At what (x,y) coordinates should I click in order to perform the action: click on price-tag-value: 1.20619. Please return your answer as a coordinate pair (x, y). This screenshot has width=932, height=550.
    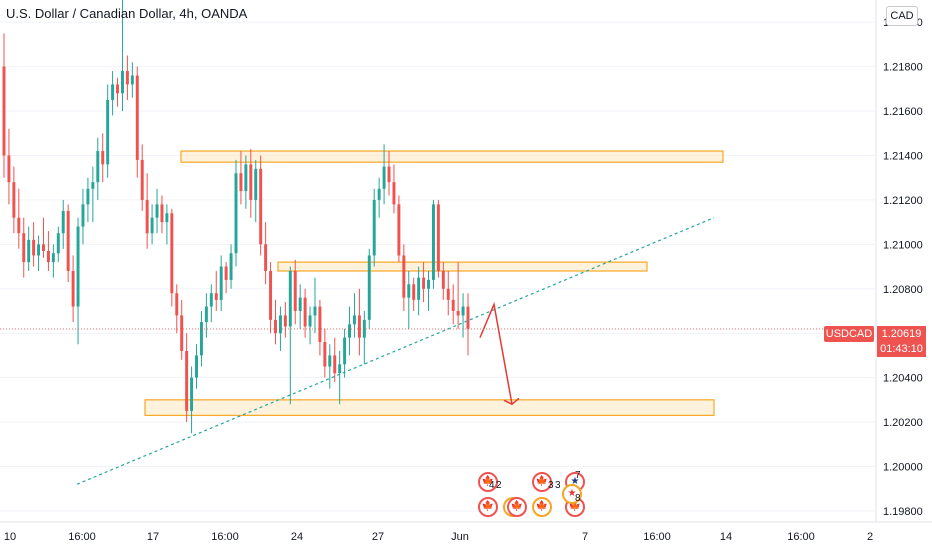
    Looking at the image, I should click on (901, 334).